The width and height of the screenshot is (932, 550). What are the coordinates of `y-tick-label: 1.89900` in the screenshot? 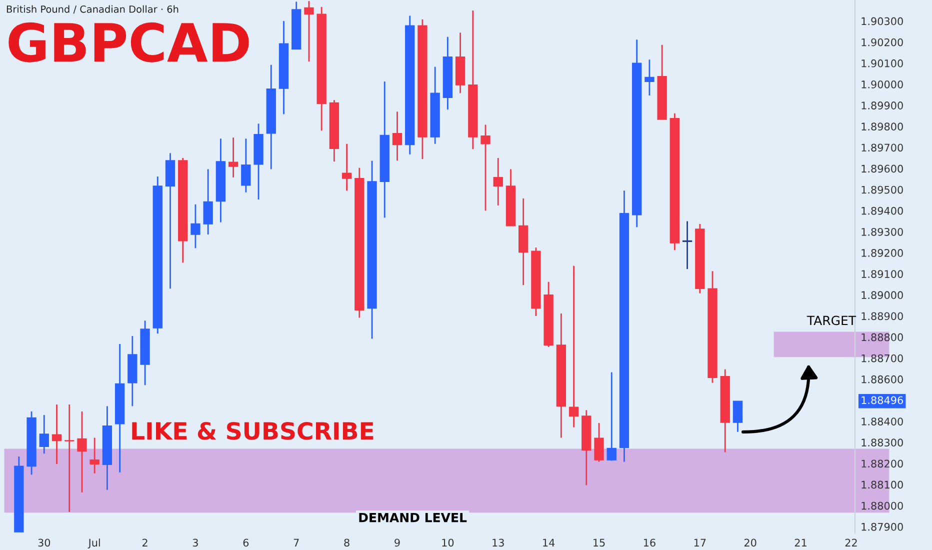 It's located at (882, 106).